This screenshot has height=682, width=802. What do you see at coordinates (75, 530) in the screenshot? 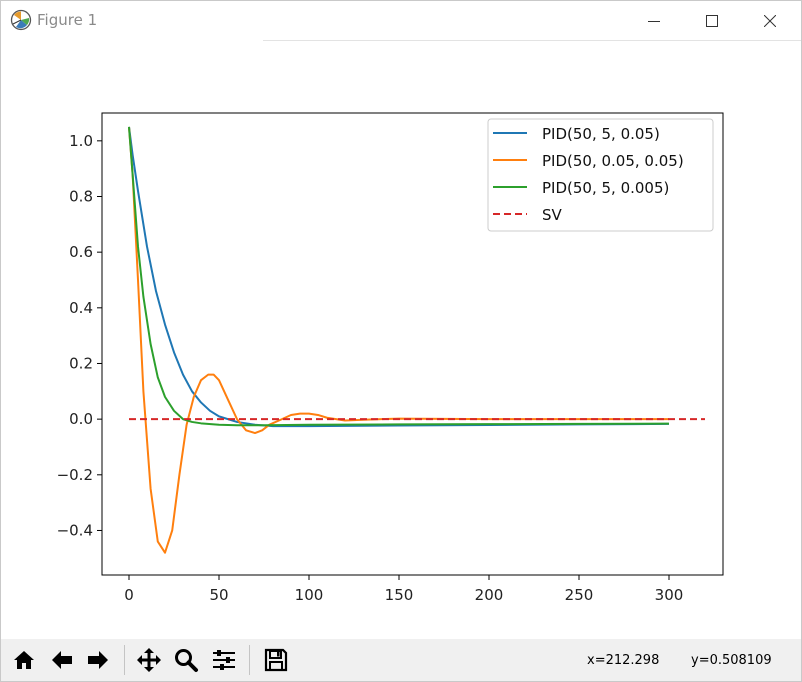
I see `y-tick-label: −0.4` at bounding box center [75, 530].